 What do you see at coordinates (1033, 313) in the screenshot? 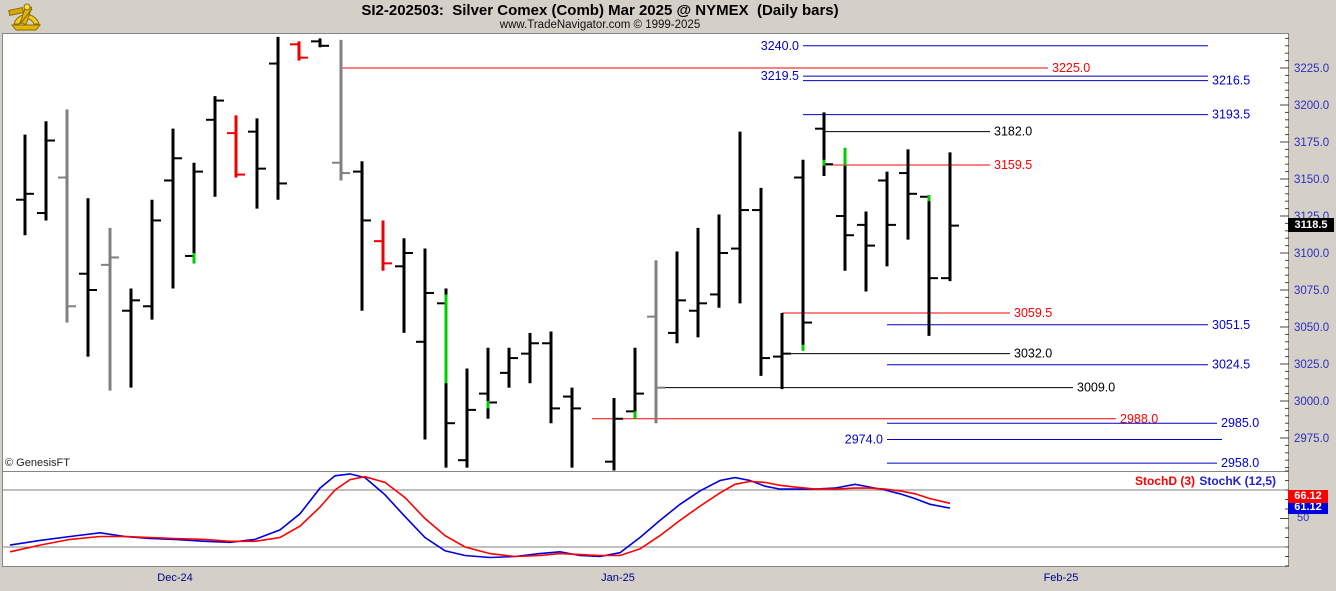
I see `level-label: 3059.5` at bounding box center [1033, 313].